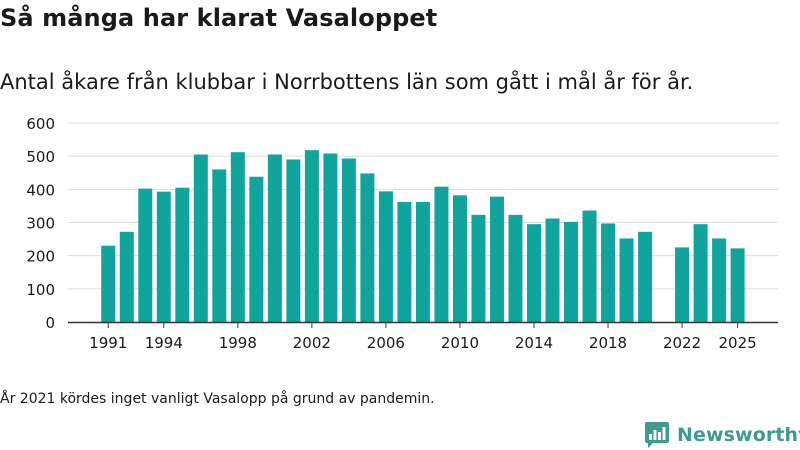 Image resolution: width=800 pixels, height=450 pixels. Describe the element at coordinates (200, 238) in the screenshot. I see `bar-1996` at that location.